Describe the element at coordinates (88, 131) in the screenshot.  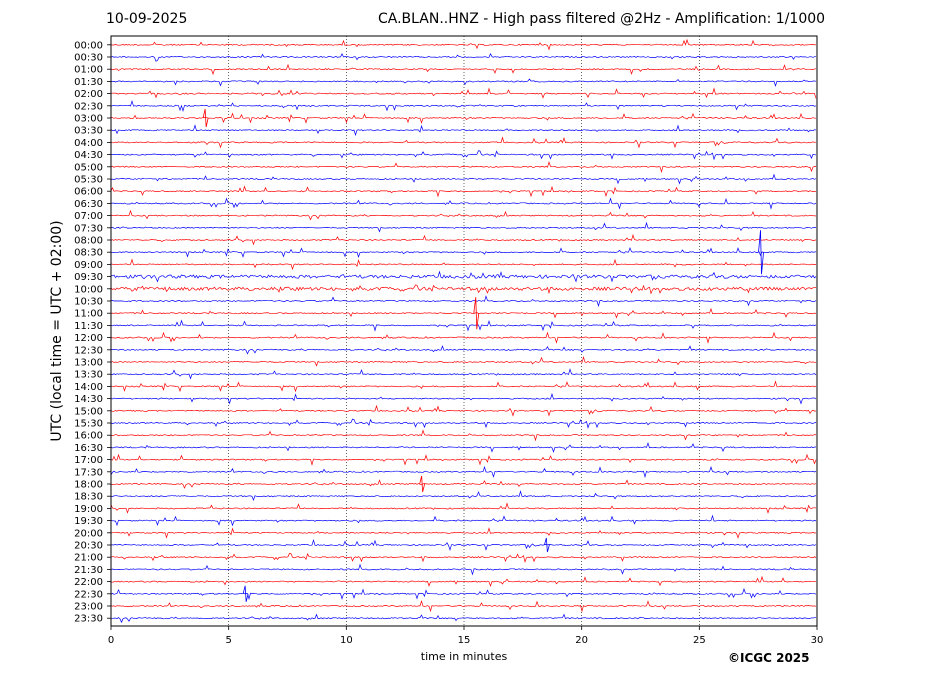
I see `y-tick-label: 03:30` at that location.